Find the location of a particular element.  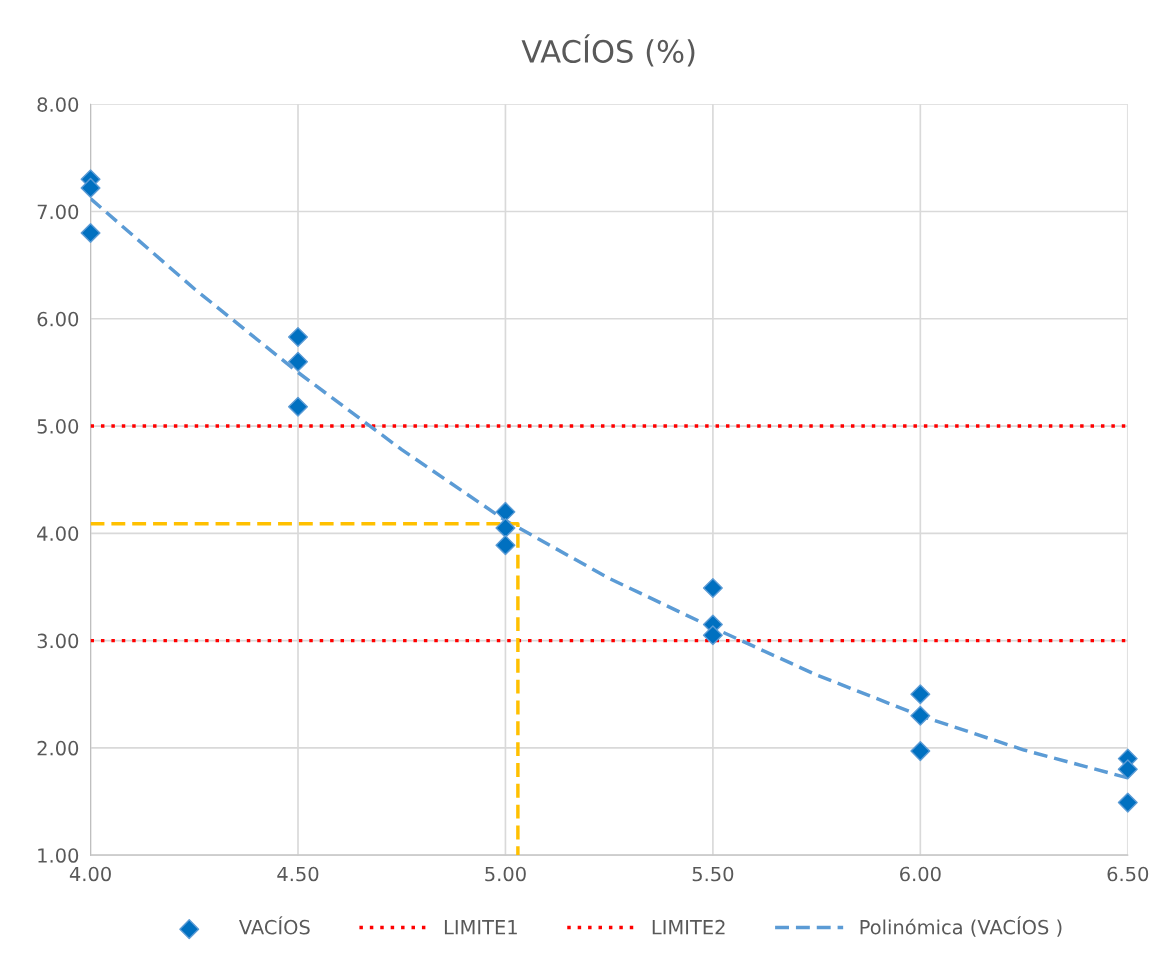

x-tick-label: 6.50 is located at coordinates (1128, 874).